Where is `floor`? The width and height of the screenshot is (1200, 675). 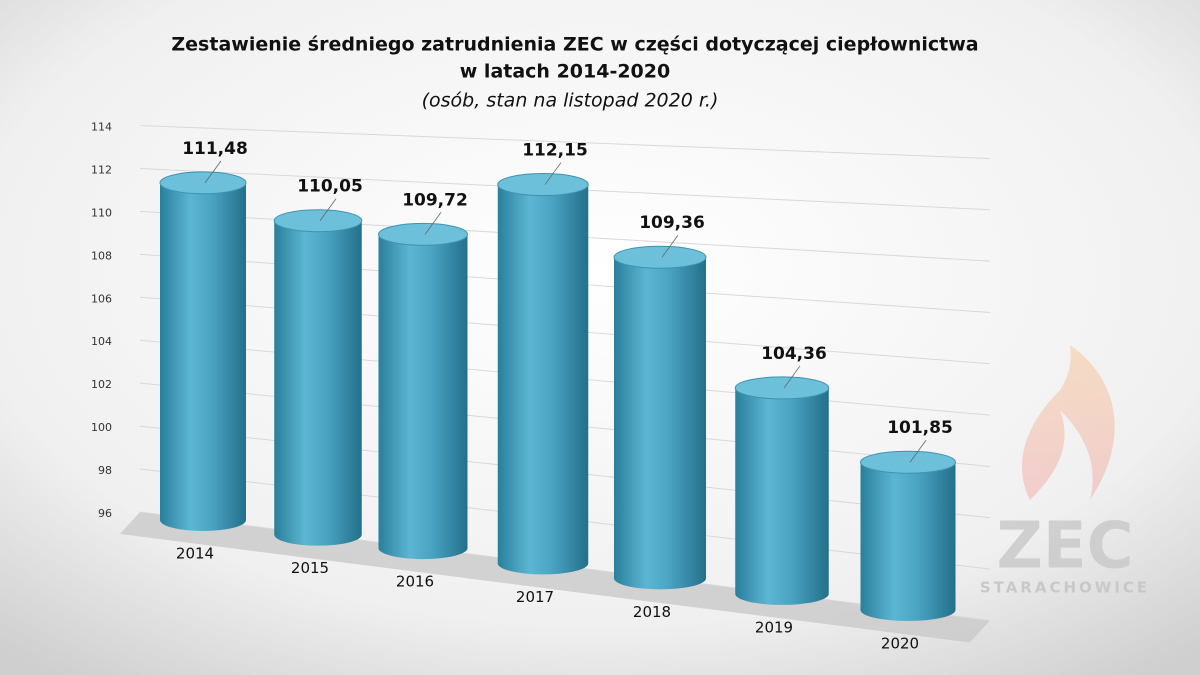 floor is located at coordinates (555, 577).